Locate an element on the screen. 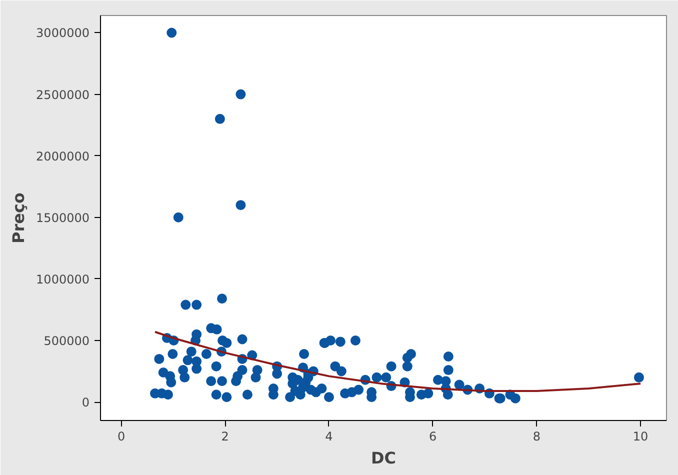  x-tick-label: 0 is located at coordinates (121, 437).